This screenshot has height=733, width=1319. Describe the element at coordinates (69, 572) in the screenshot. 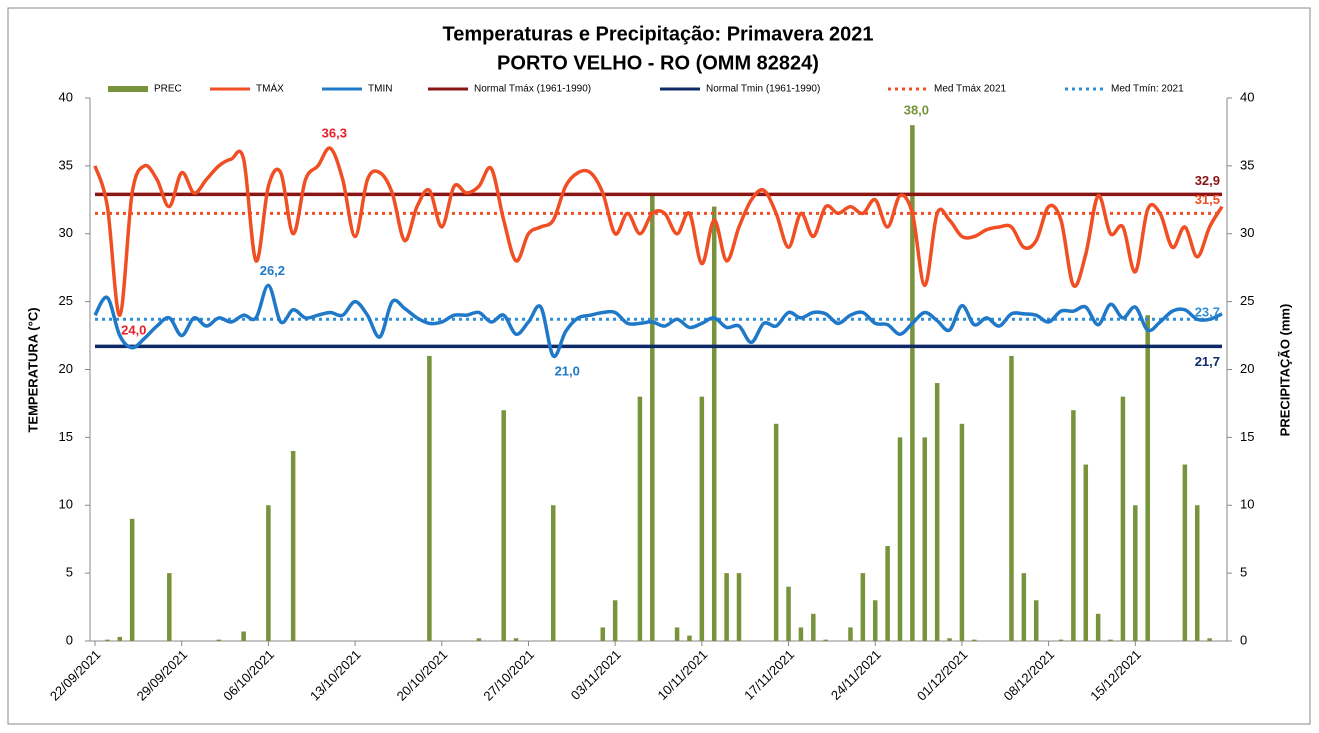

I see `y-tick-label: 5` at that location.